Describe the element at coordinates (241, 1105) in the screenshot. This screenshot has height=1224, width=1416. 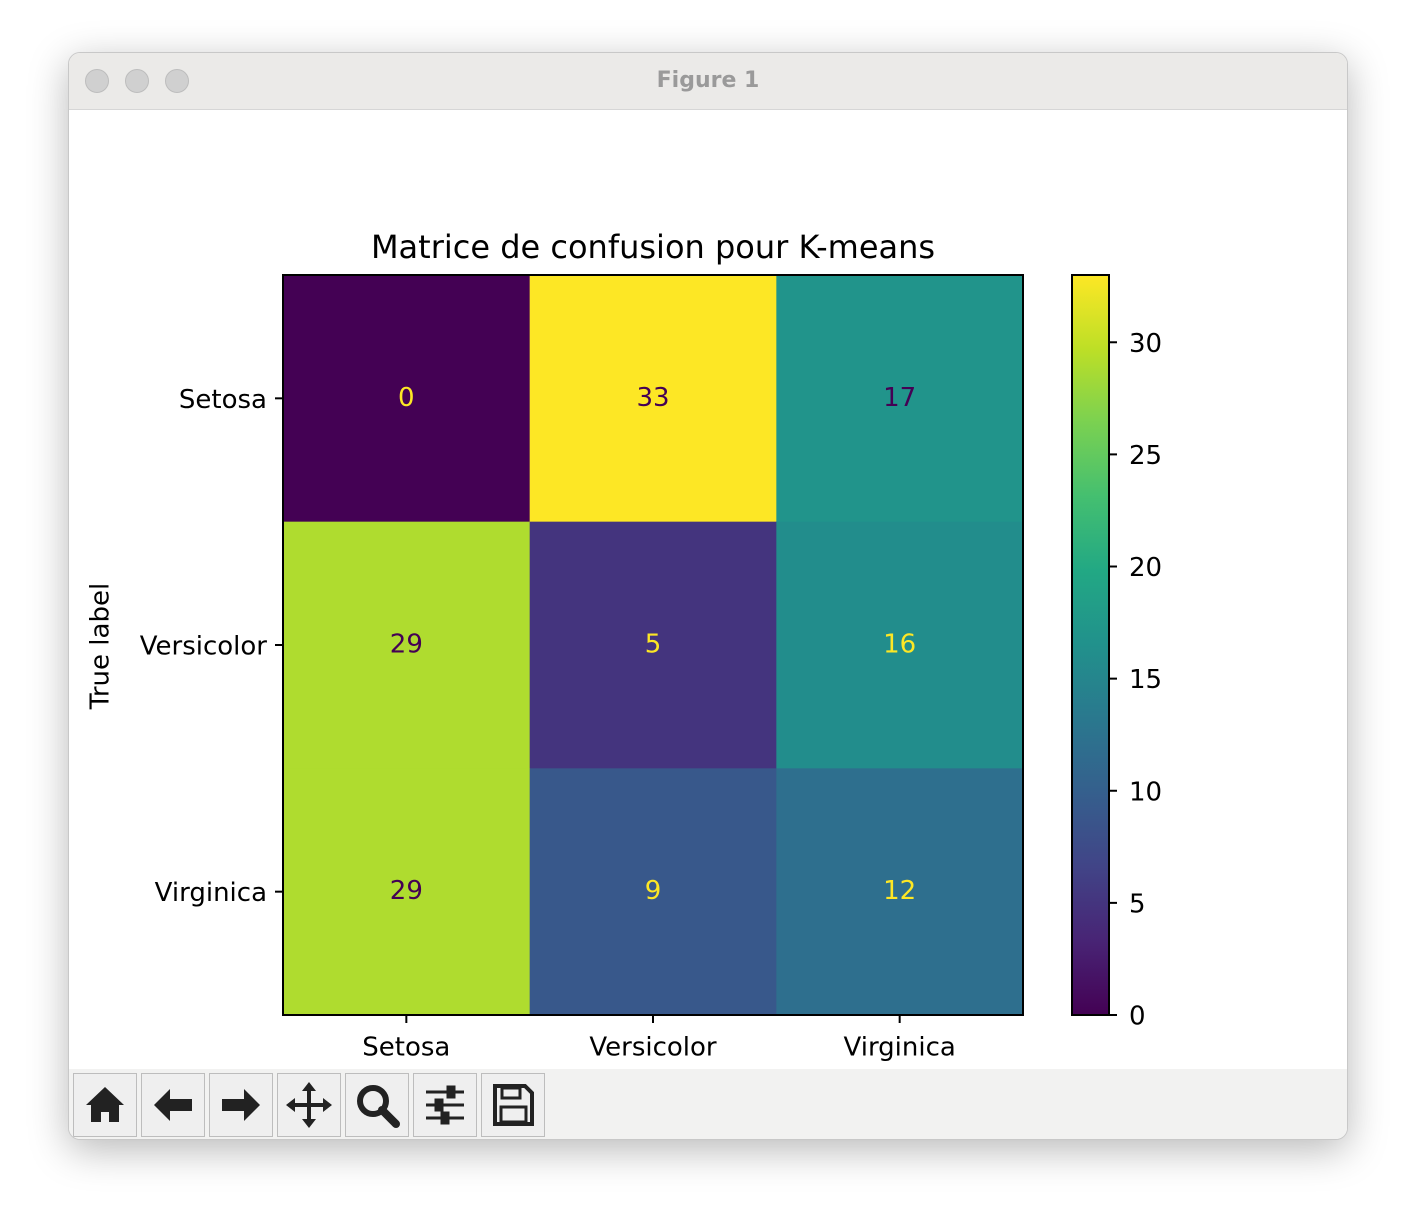
I see `forward-button` at that location.